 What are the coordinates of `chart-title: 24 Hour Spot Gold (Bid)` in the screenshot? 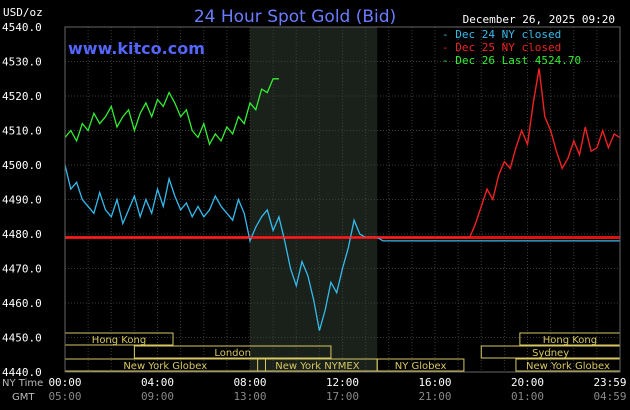 It's located at (295, 17).